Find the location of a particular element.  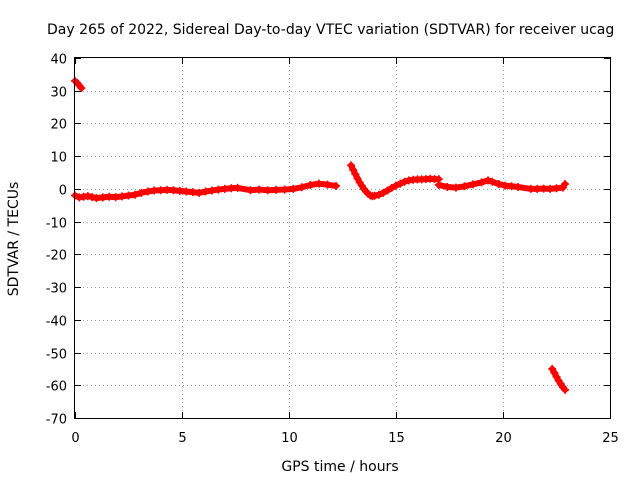

y-tick-label: 20 is located at coordinates (58, 125).